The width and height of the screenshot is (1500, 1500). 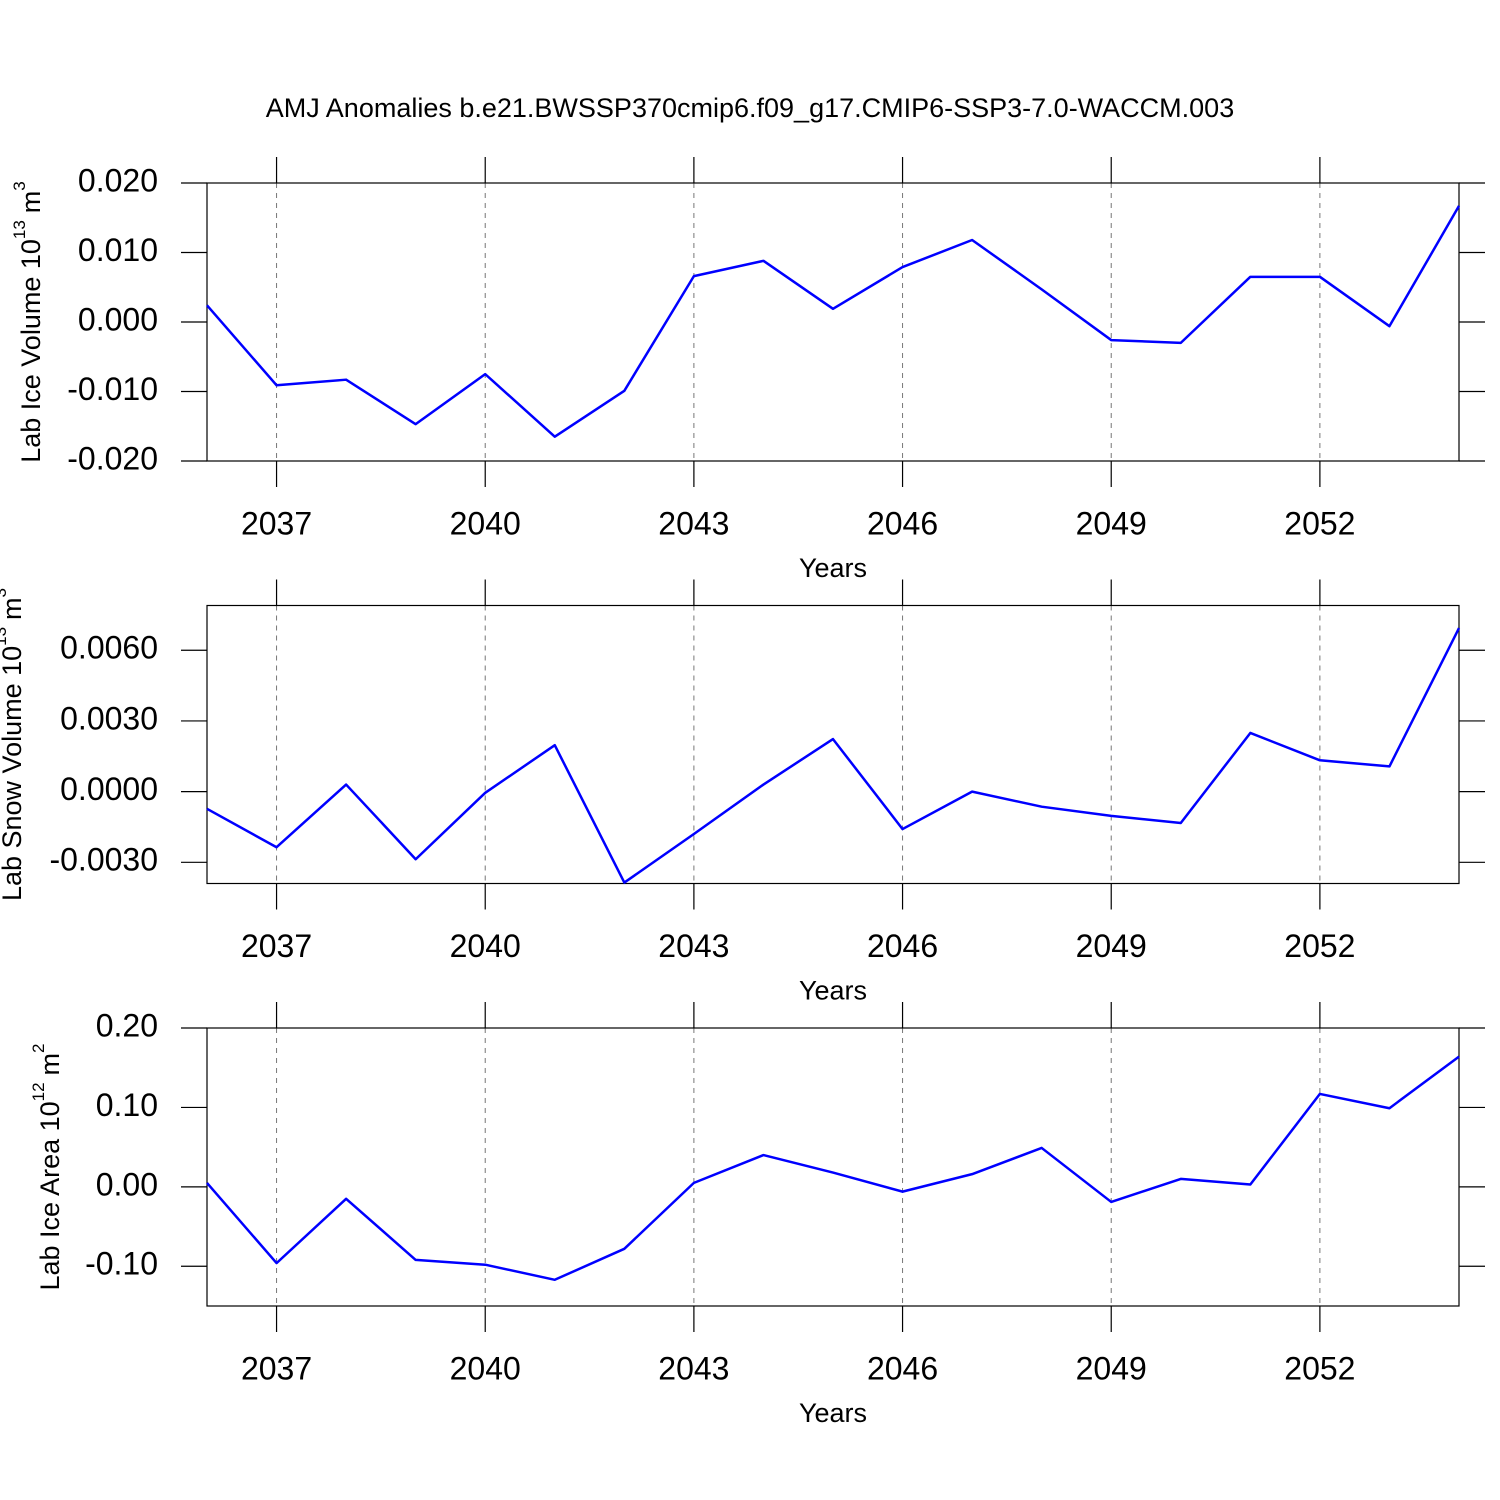 I want to click on y-axis-label-part: Lab Ice Area 10, so click(x=50, y=1195).